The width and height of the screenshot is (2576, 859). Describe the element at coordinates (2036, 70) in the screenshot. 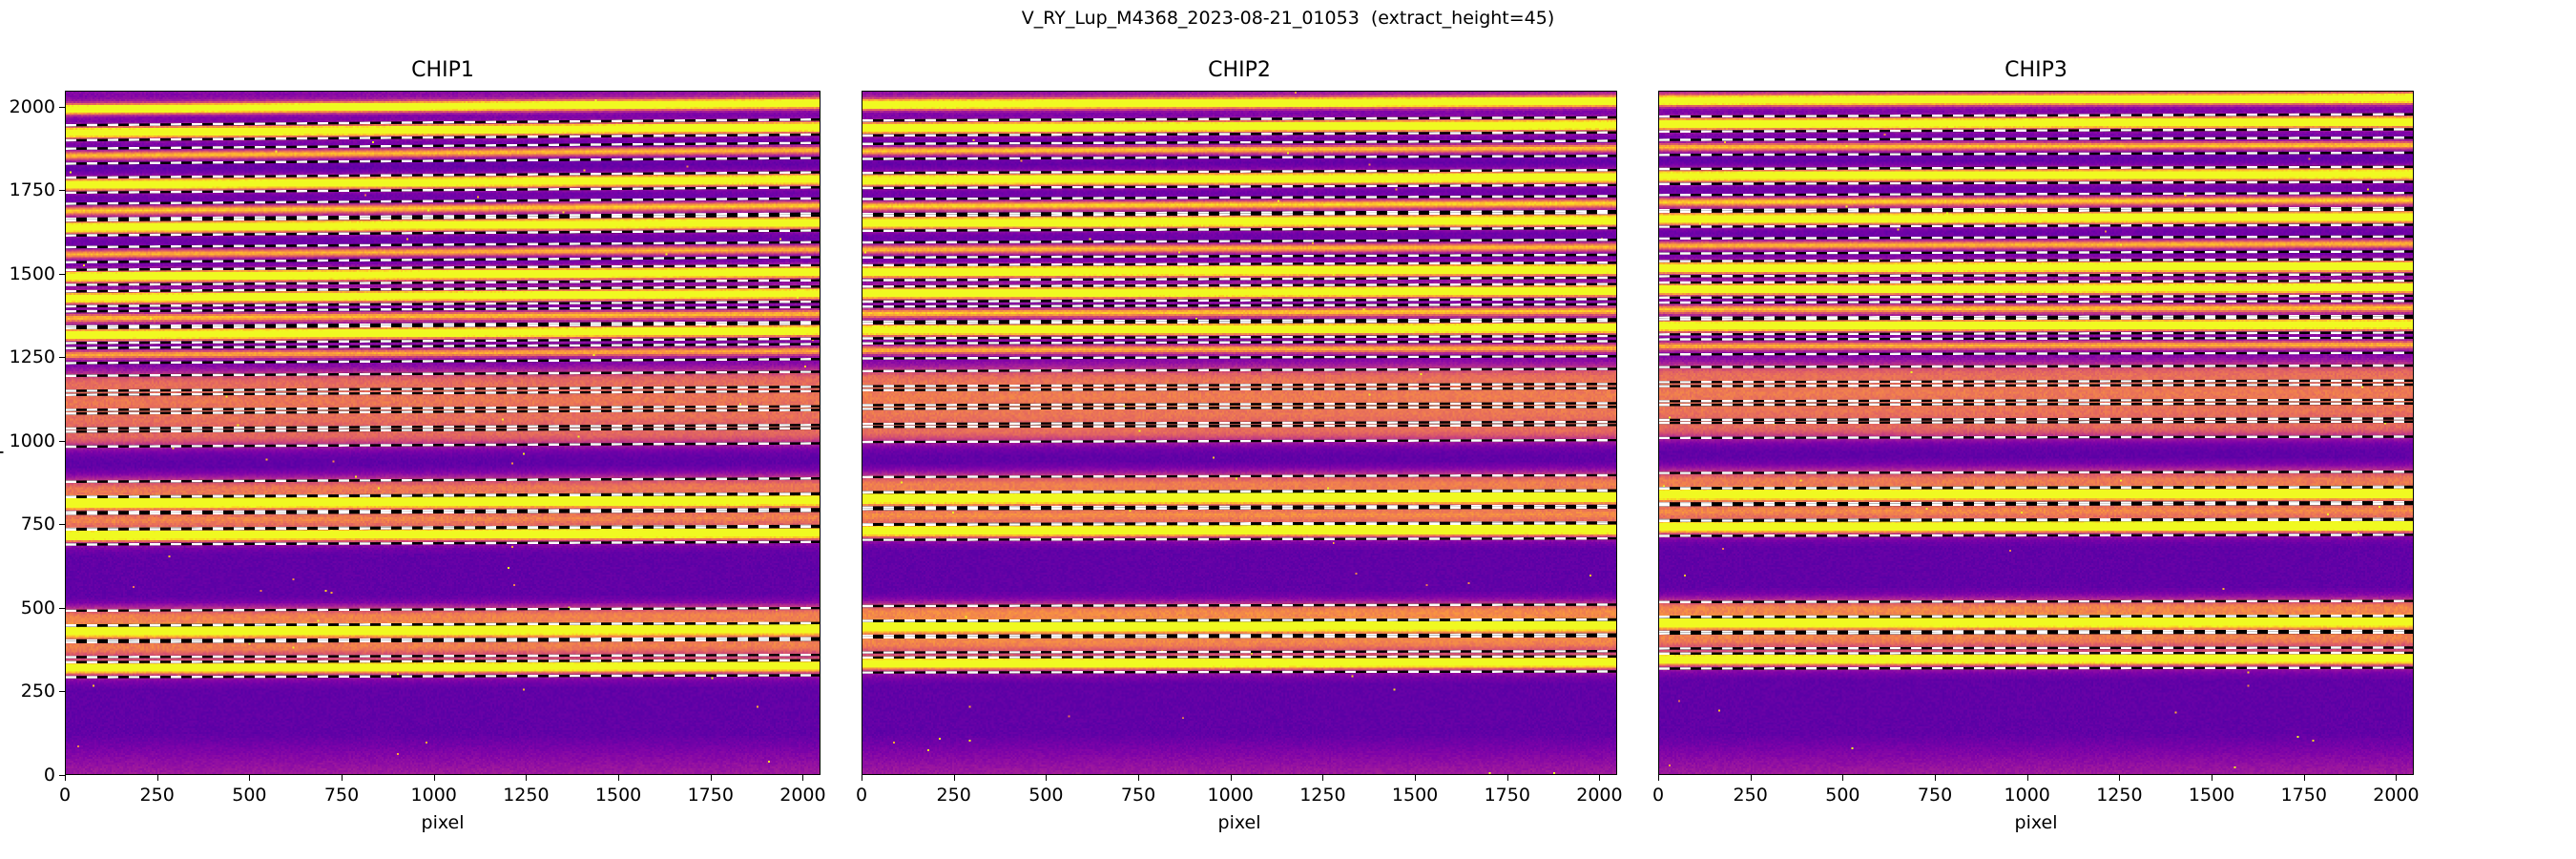

I see `subplot-title-chip3: CHIP3` at that location.